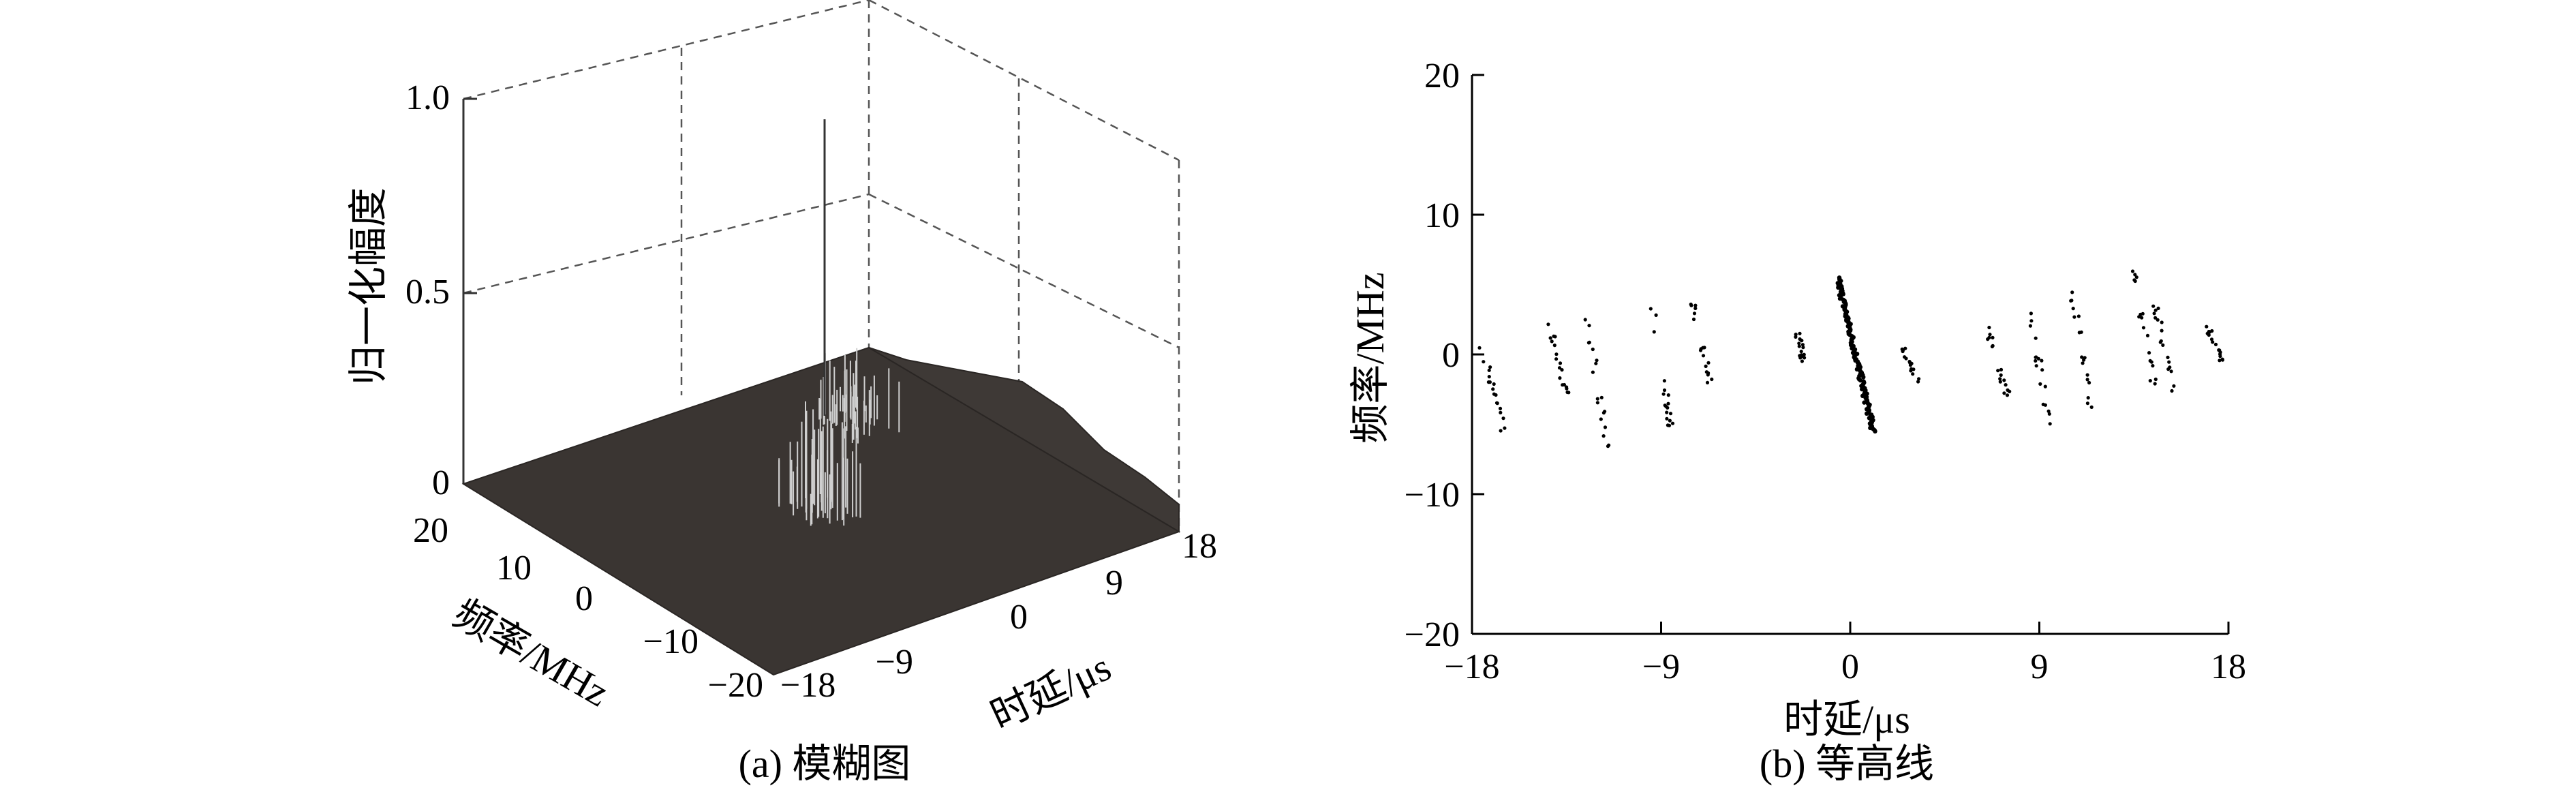 This screenshot has height=792, width=2576. I want to click on x-tick-label: 18, so click(2228, 667).